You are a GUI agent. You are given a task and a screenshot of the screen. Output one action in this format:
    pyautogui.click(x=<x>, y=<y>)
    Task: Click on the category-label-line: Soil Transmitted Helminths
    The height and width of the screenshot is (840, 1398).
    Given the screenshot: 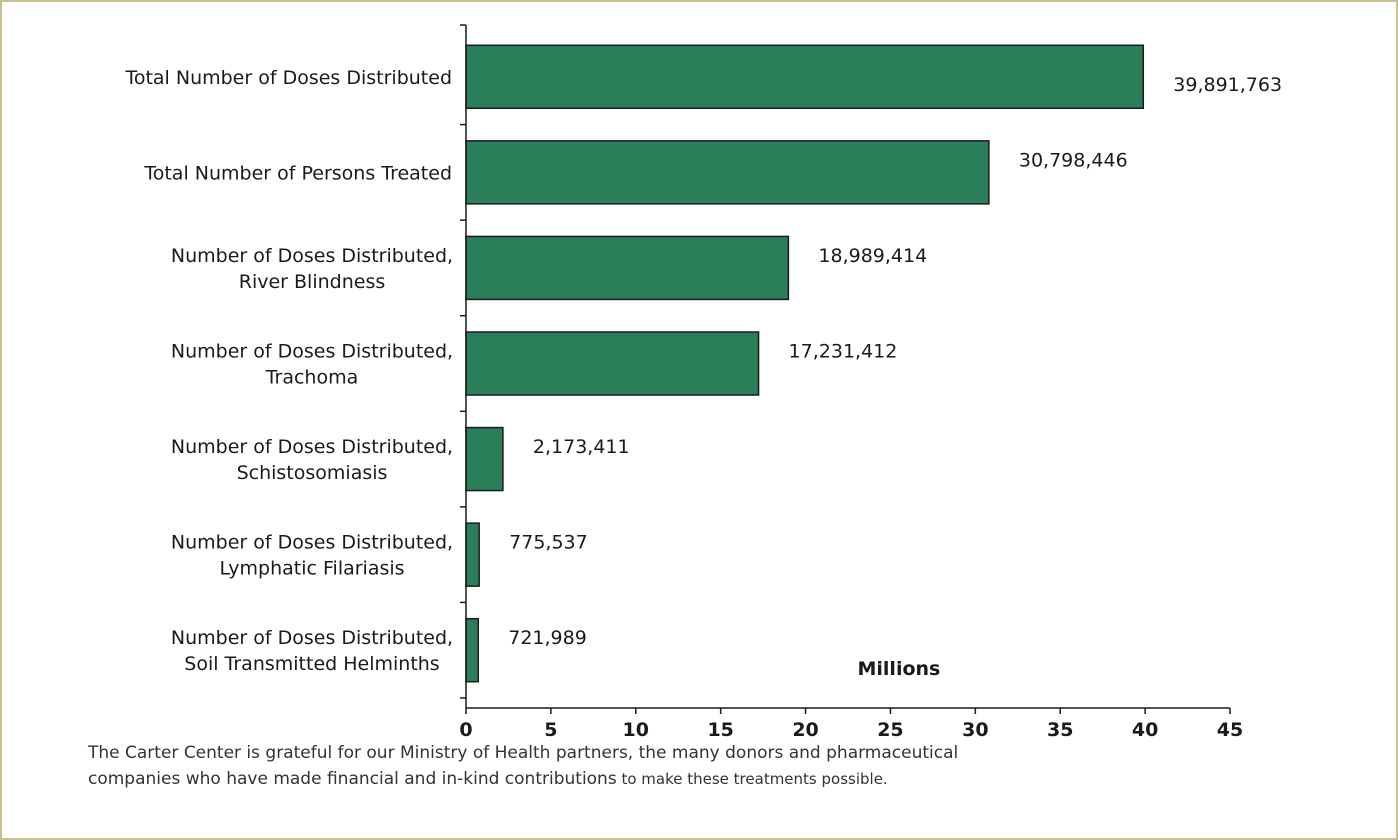 What is the action you would take?
    pyautogui.click(x=311, y=664)
    